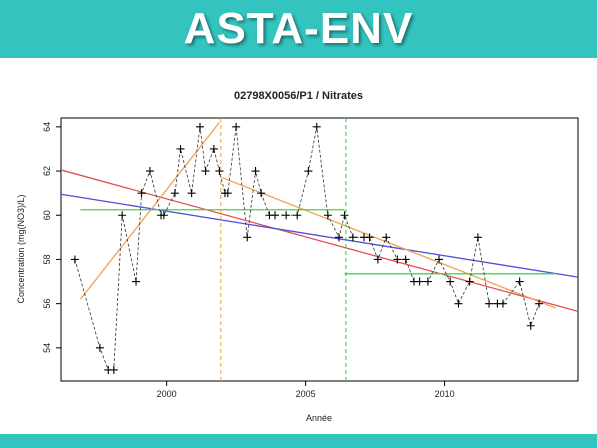 The width and height of the screenshot is (597, 448). What do you see at coordinates (445, 394) in the screenshot?
I see `x-tick-label: 2010` at bounding box center [445, 394].